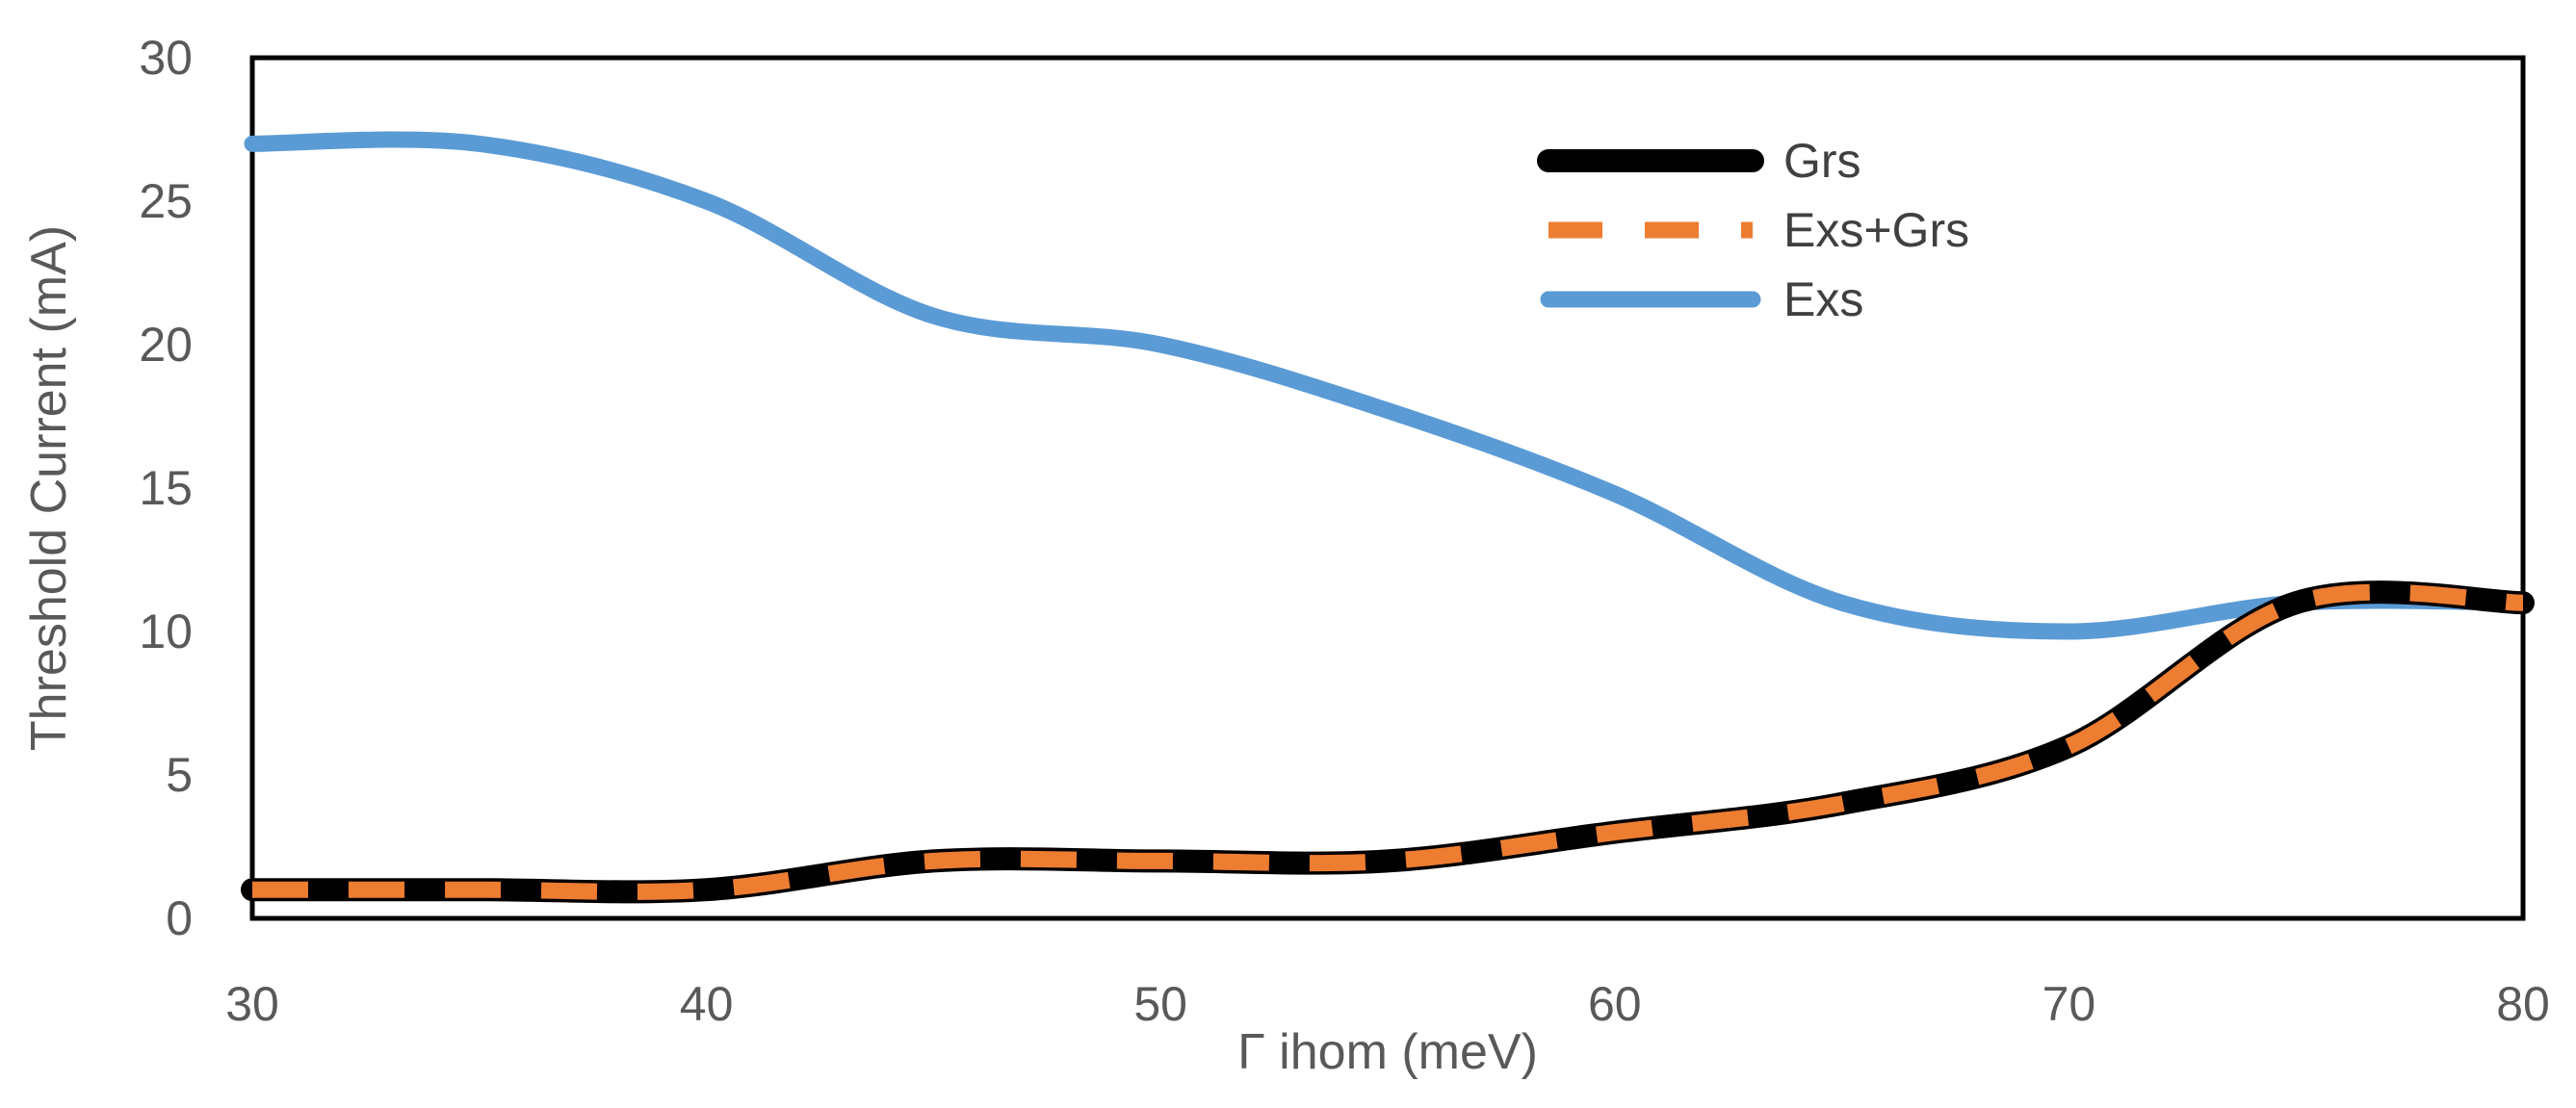 This screenshot has height=1108, width=2576. I want to click on y-tick-label: 30, so click(166, 58).